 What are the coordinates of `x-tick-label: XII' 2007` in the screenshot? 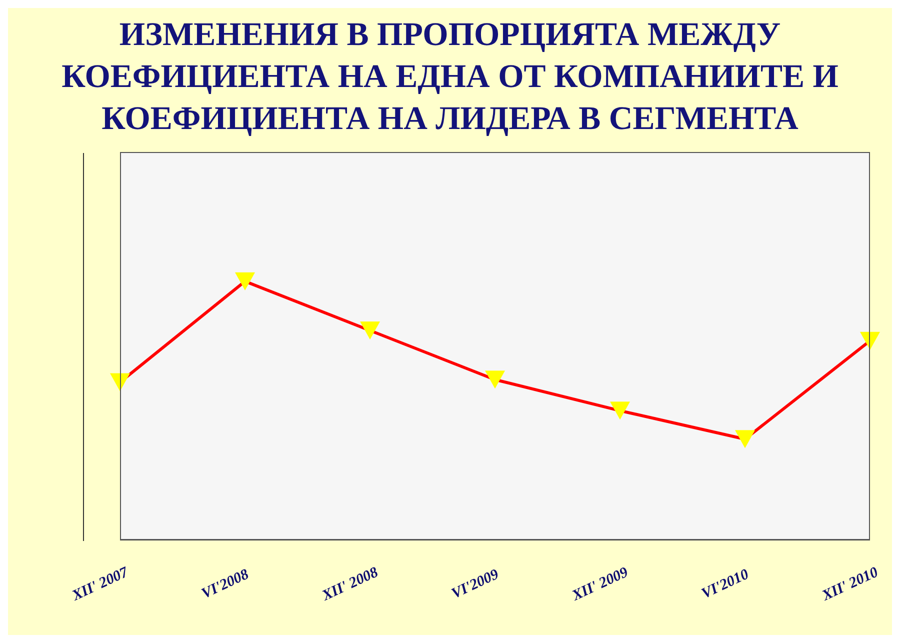 It's located at (100, 584).